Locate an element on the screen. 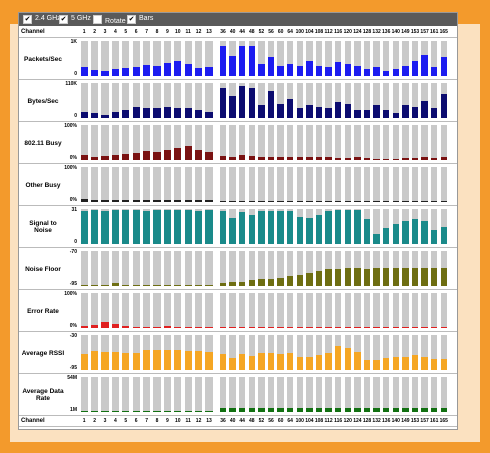  channel-number: 108 is located at coordinates (319, 32).